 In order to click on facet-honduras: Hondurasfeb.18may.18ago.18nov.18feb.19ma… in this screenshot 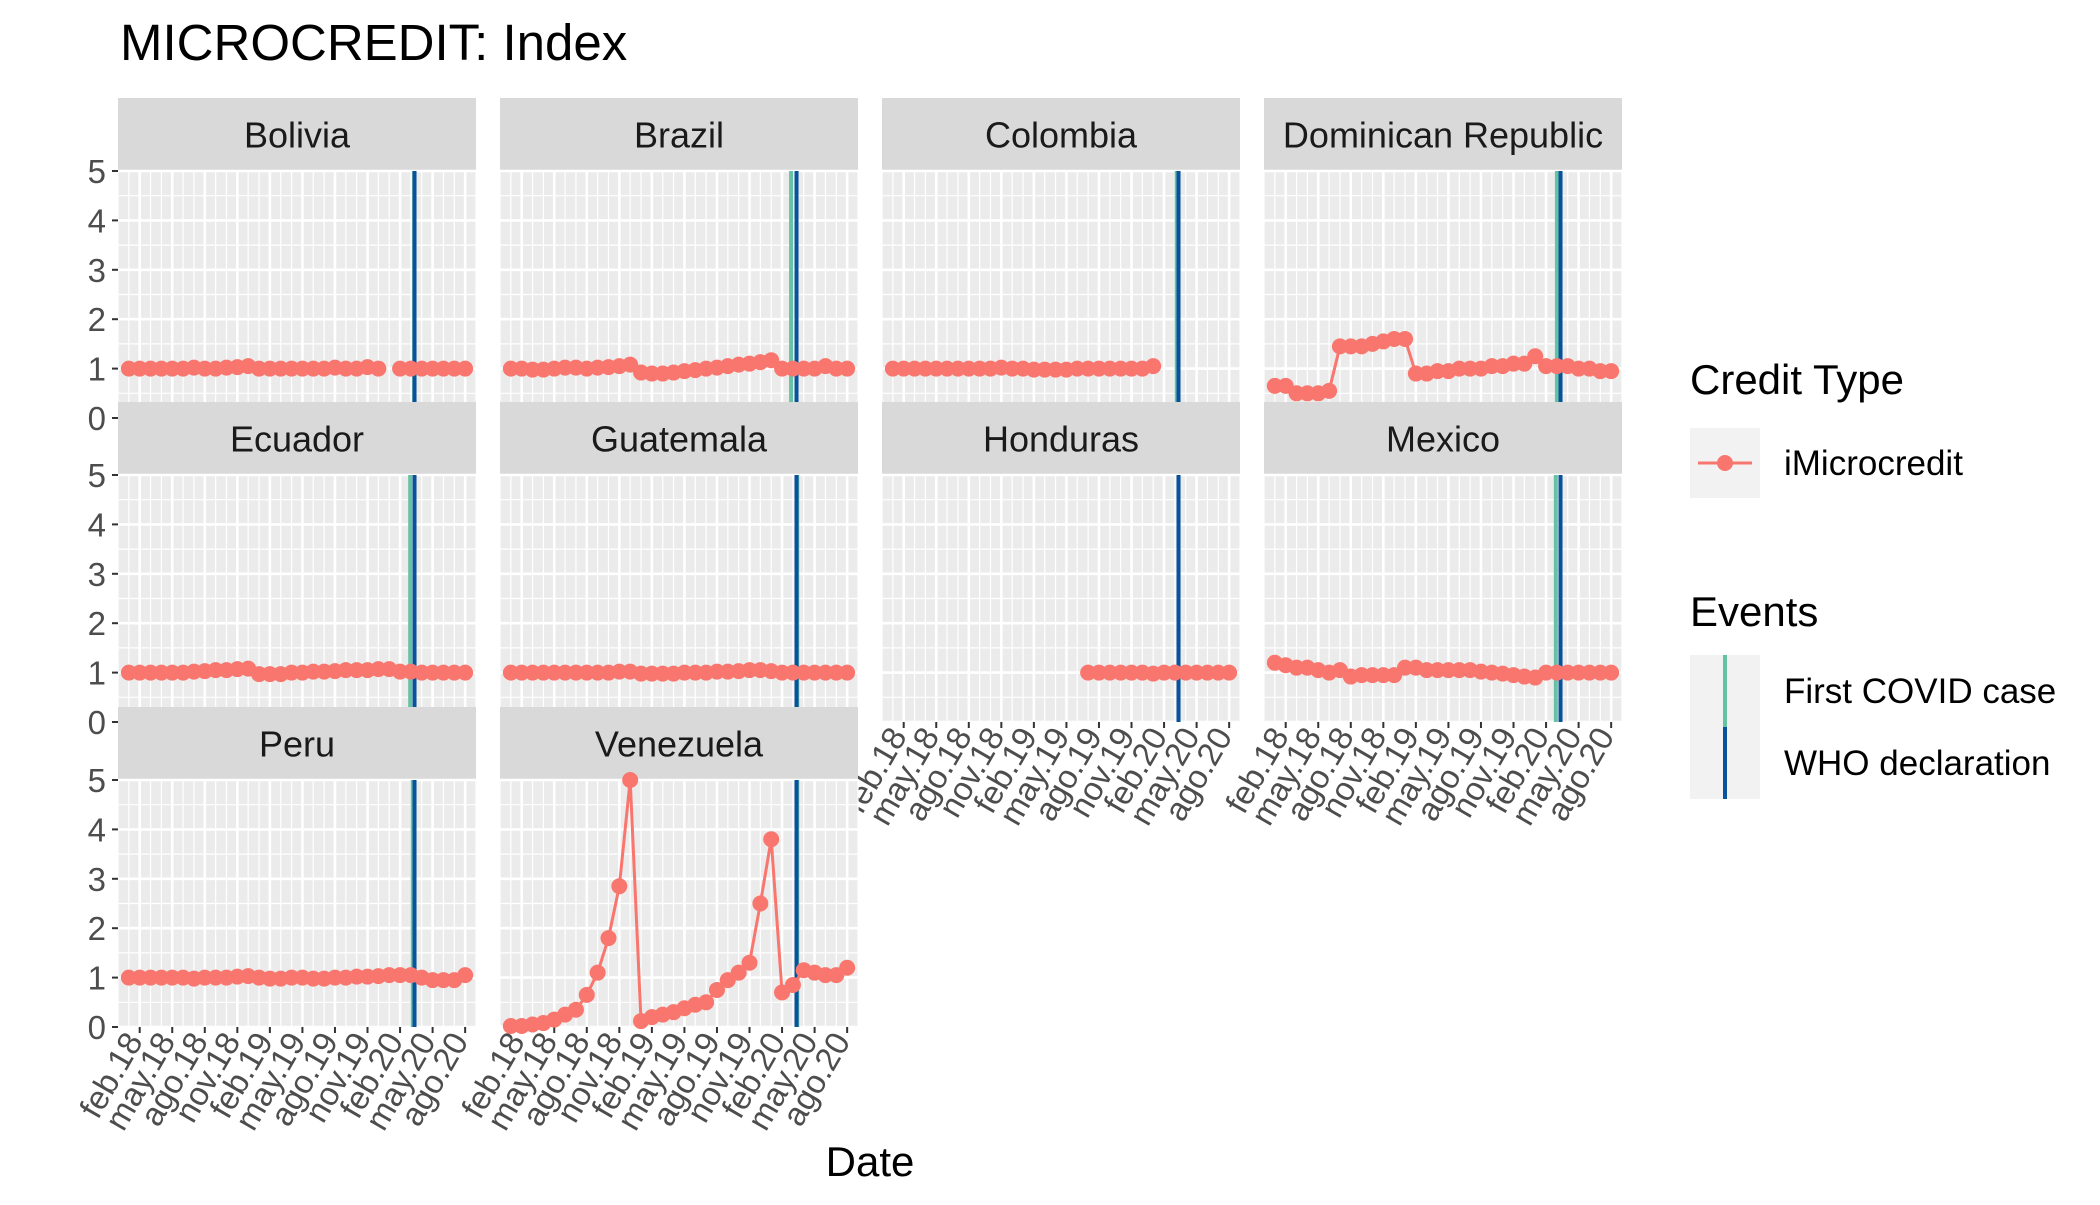, I will do `click(1038, 616)`.